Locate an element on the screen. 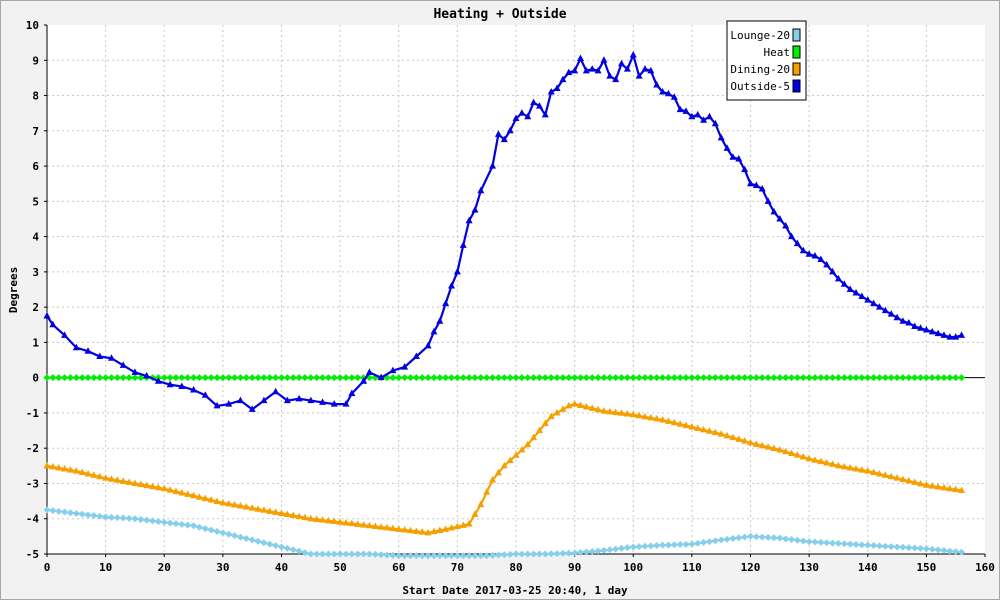 This screenshot has height=600, width=1000. y-tick-label: 2 is located at coordinates (35, 307).